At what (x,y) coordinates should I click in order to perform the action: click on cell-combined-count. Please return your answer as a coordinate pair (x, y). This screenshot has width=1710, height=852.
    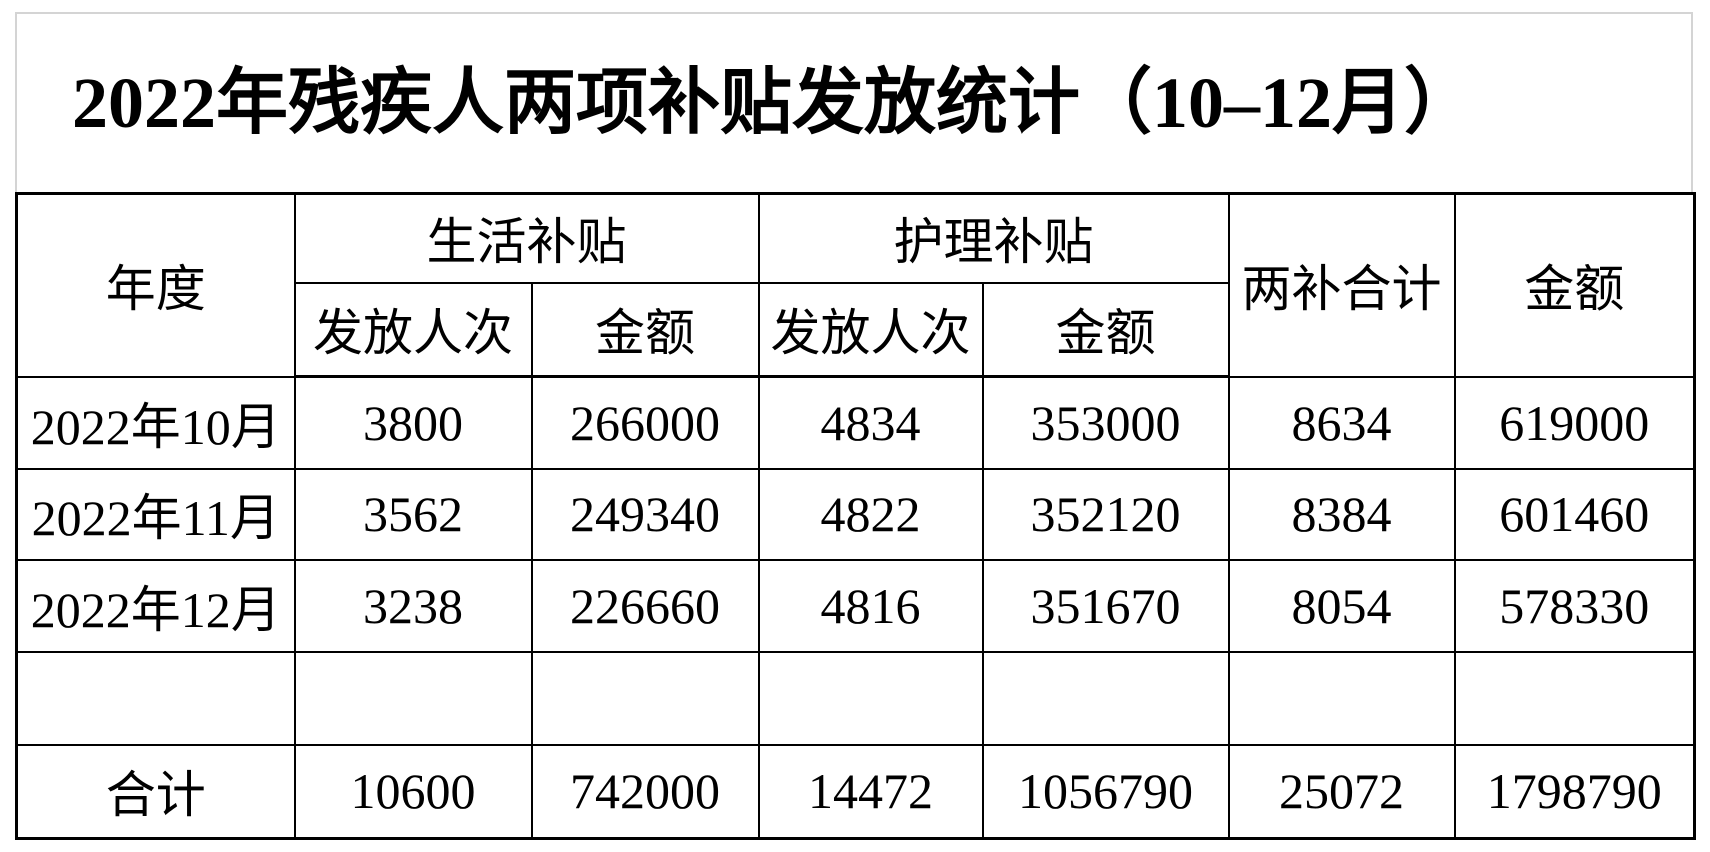
    Looking at the image, I should click on (1341, 698).